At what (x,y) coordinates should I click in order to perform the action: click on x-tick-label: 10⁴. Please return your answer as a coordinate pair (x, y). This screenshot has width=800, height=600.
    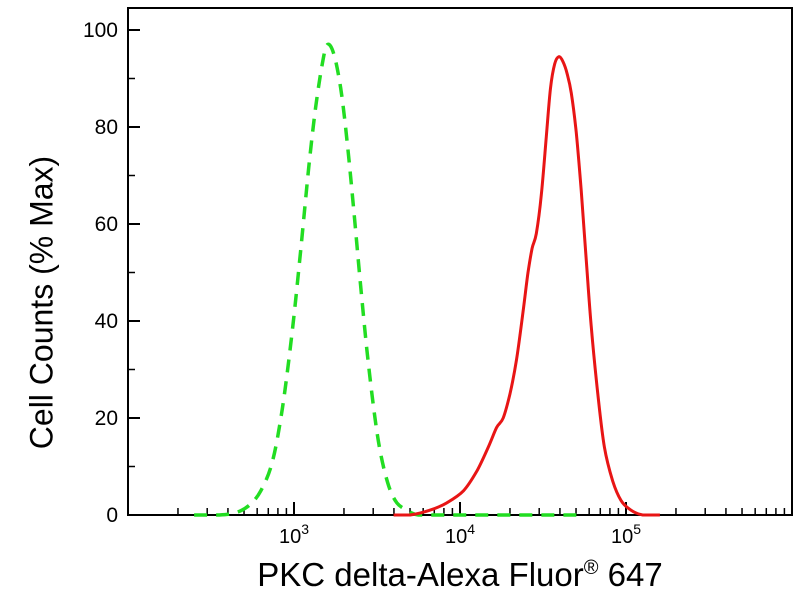
    Looking at the image, I should click on (460, 534).